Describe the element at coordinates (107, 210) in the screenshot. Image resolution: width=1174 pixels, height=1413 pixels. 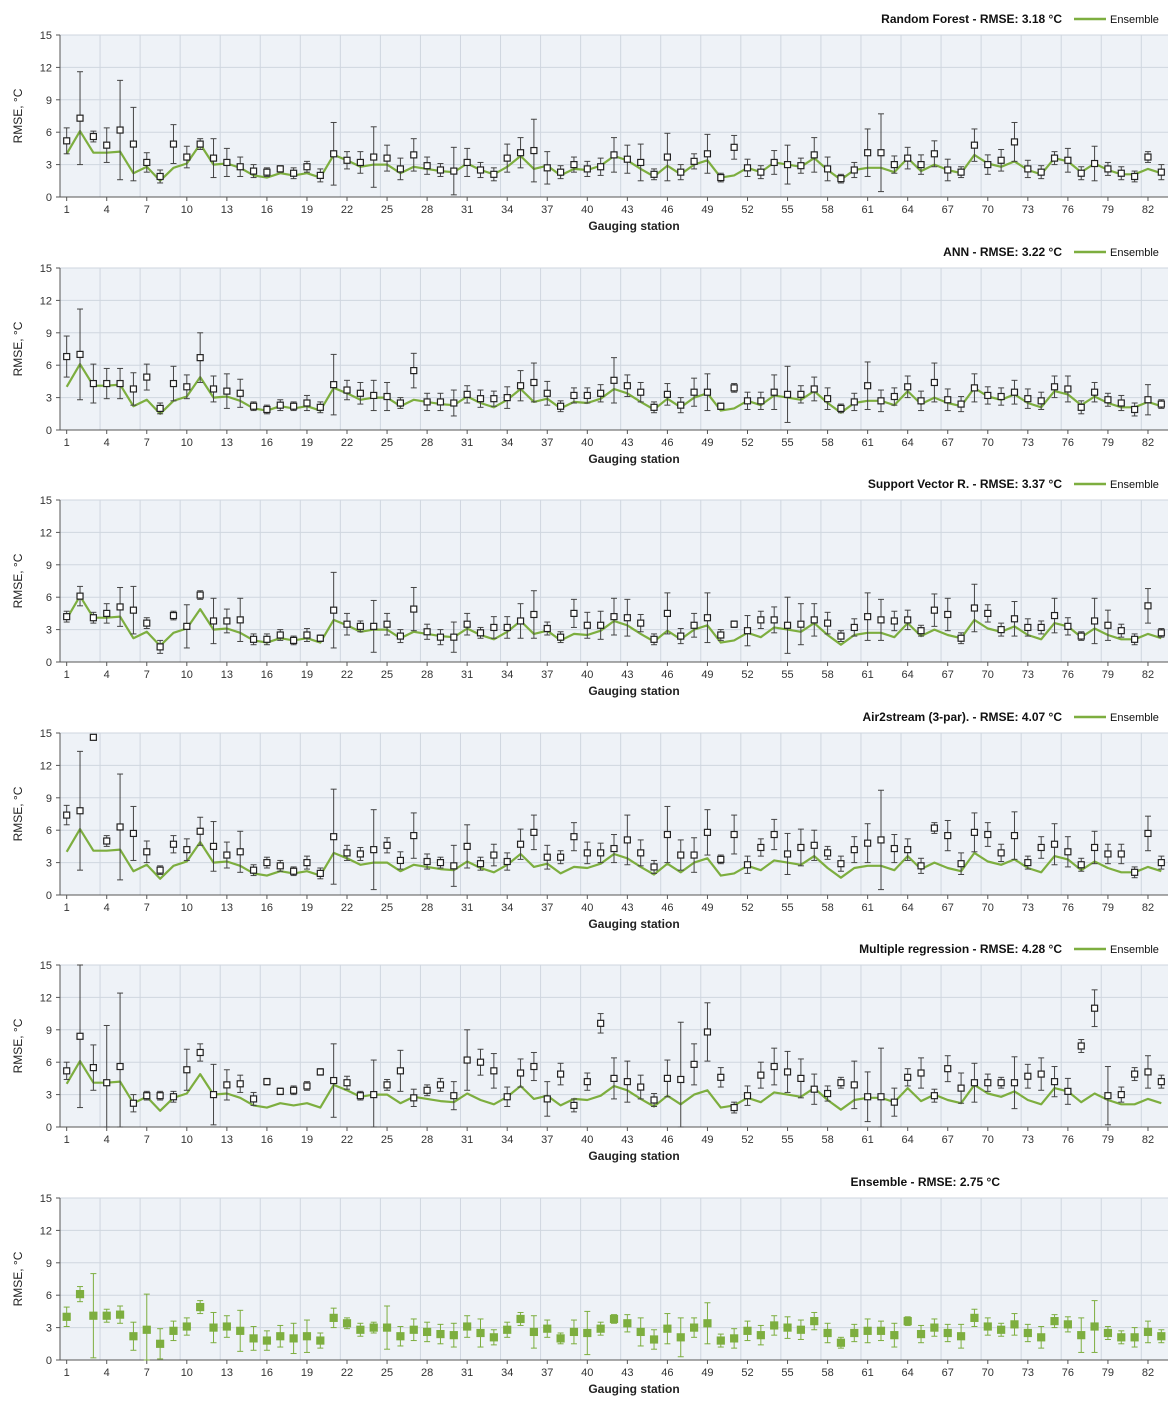
I see `x-tick-label: 4` at that location.